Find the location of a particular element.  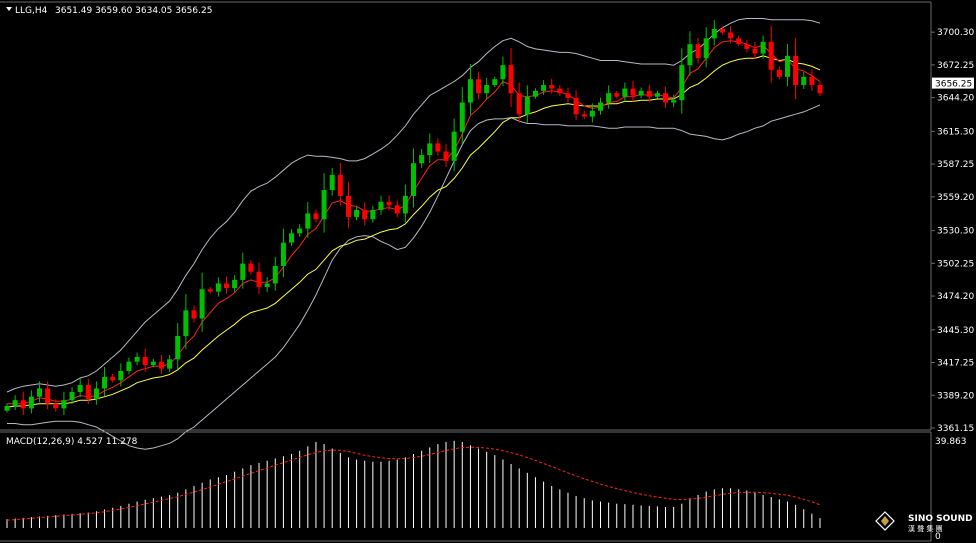

price-tick-label: 3700.30 is located at coordinates (955, 33).